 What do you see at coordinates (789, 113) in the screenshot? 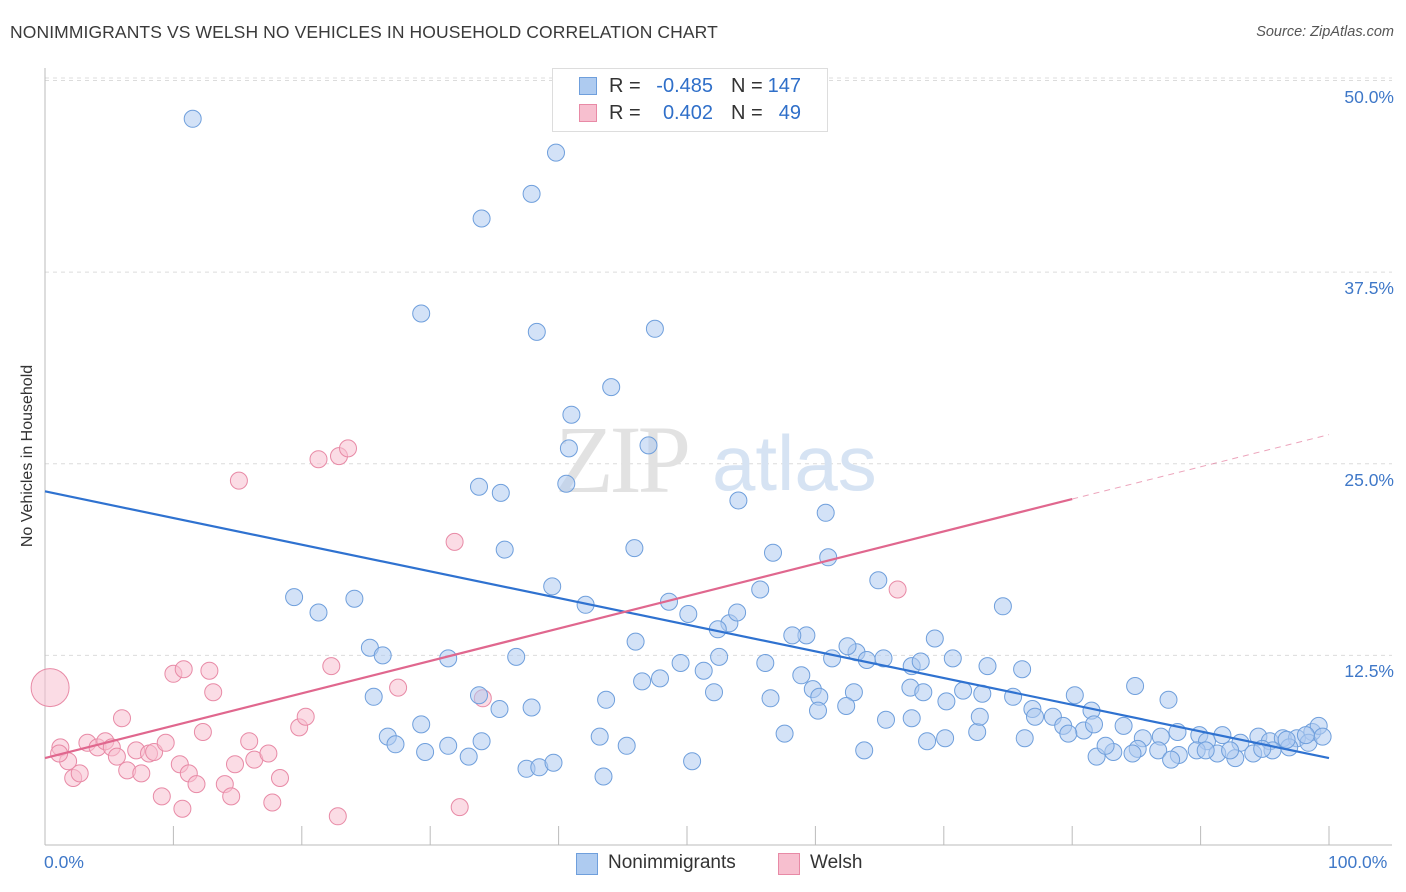
I see `n-value: 49` at bounding box center [789, 113].